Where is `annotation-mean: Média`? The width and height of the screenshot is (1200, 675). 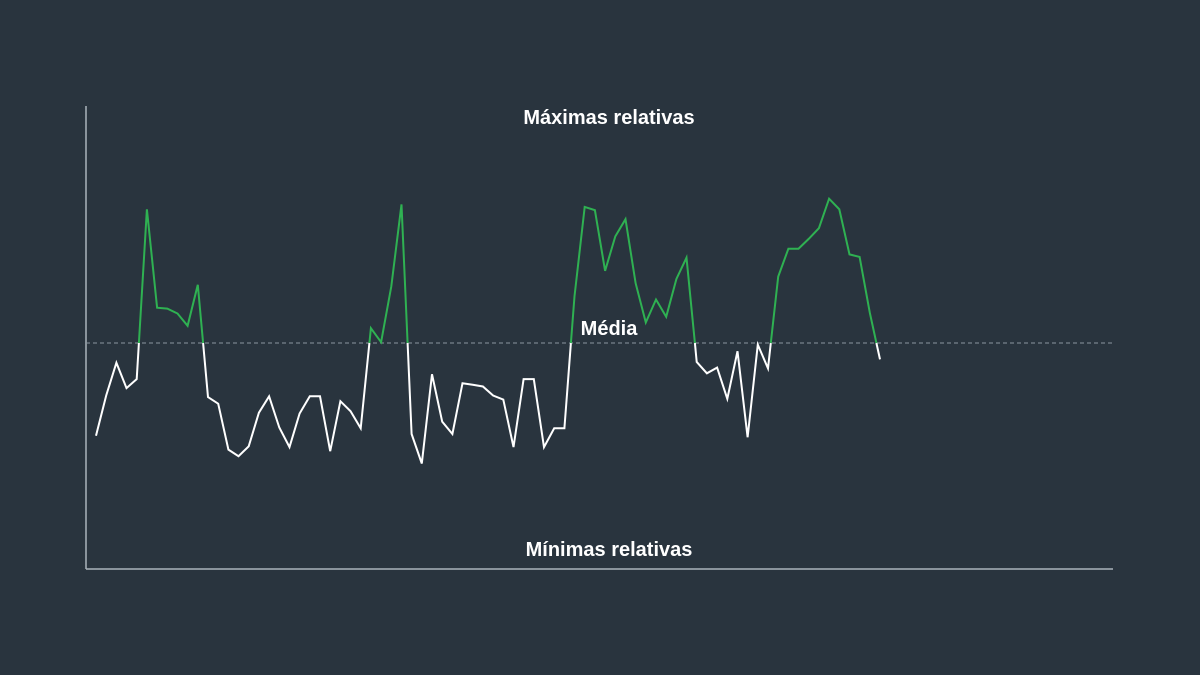
annotation-mean: Média is located at coordinates (610, 329).